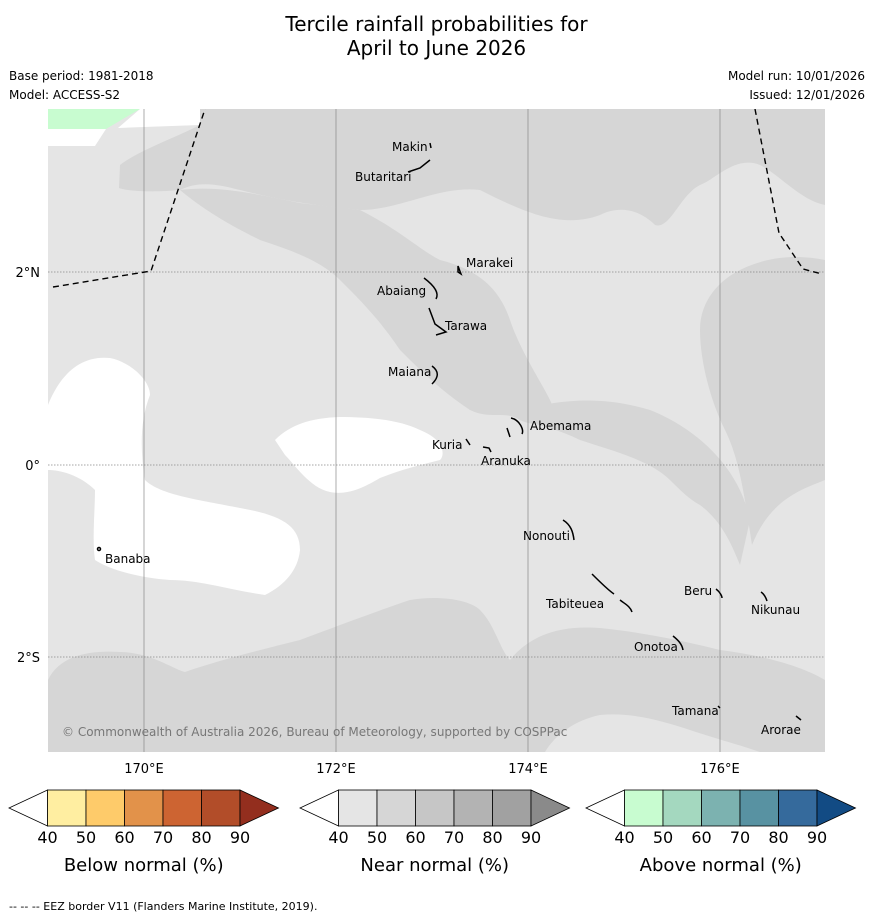 This screenshot has height=919, width=873. What do you see at coordinates (796, 86) in the screenshot?
I see `run-info-right: Model run: 10/01/2026 Issued: 12/01/2026` at bounding box center [796, 86].